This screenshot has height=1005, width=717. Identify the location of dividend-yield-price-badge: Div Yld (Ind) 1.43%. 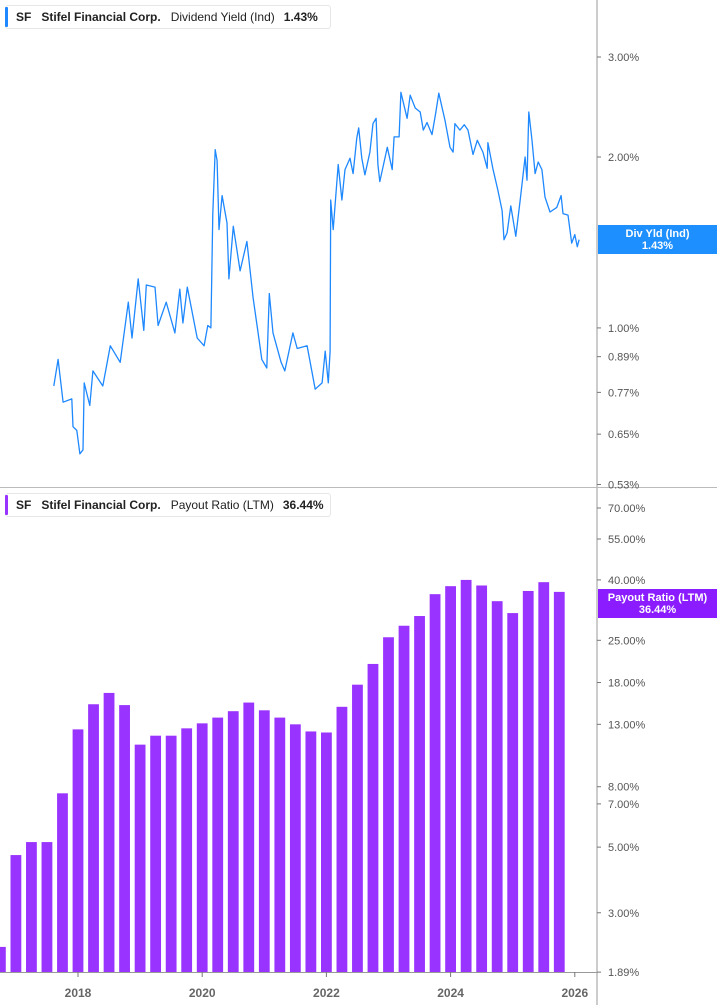
(657, 239).